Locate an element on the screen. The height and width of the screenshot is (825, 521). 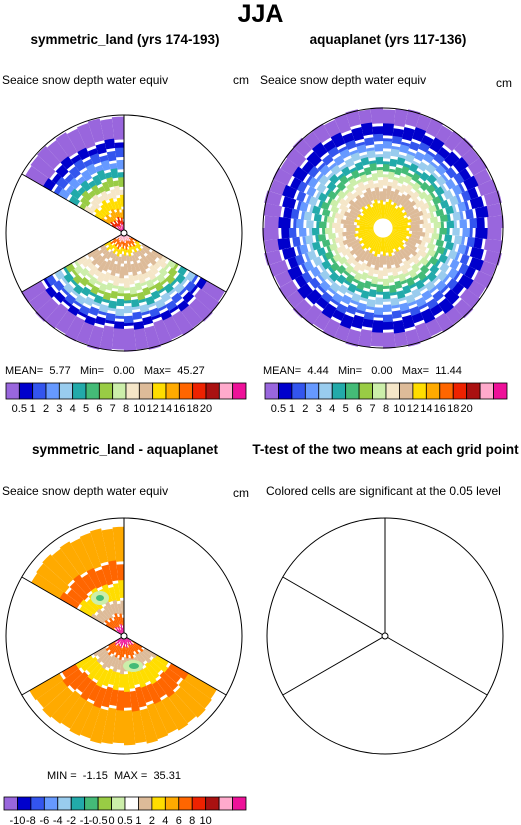
panel3-pole is located at coordinates (124, 636).